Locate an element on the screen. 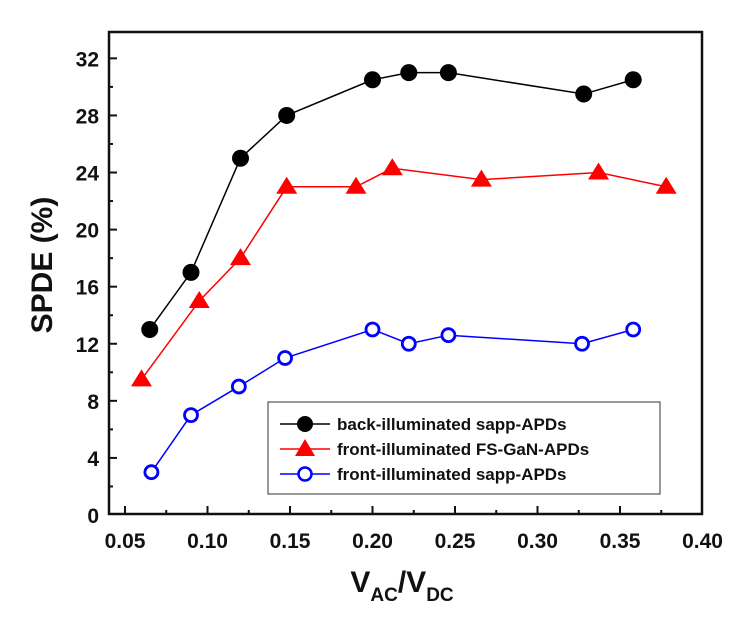  x-title-sep: / is located at coordinates (402, 582).